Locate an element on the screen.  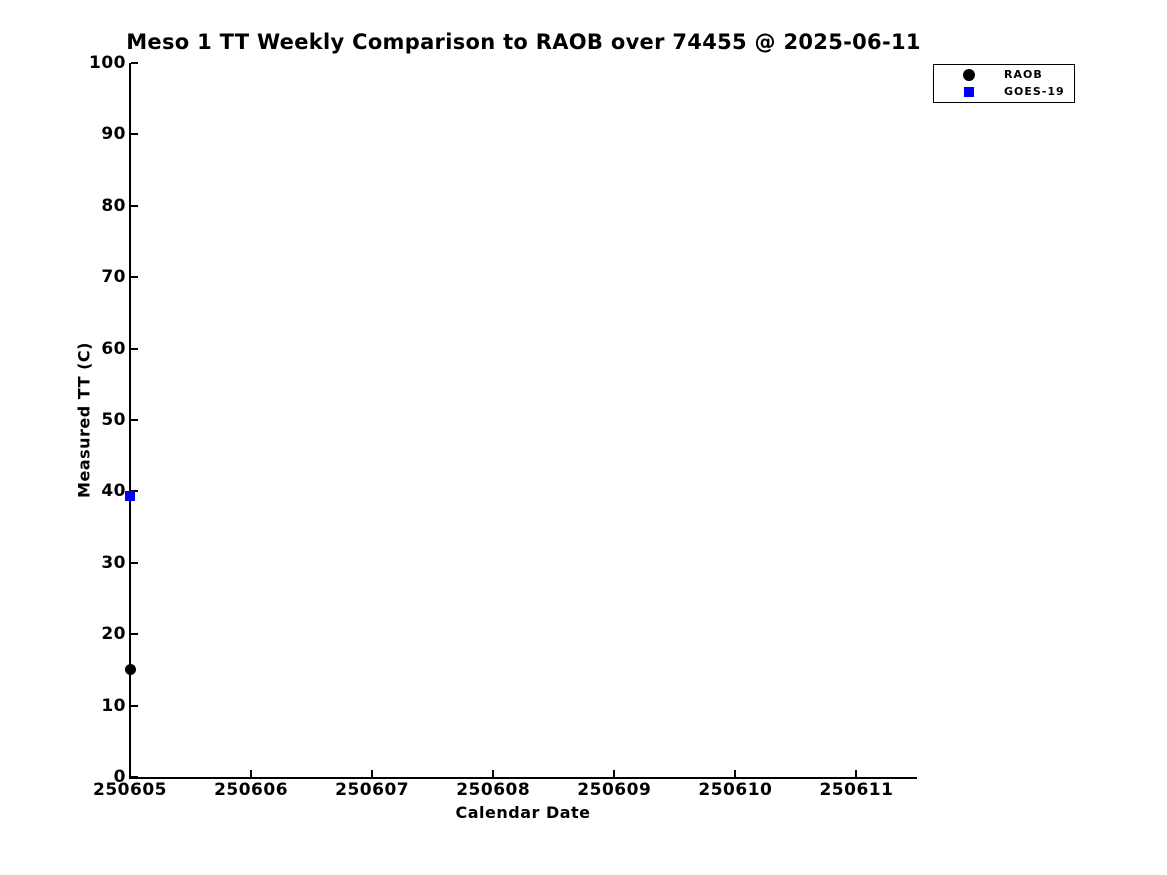
goes-19-square-icon is located at coordinates (969, 92).